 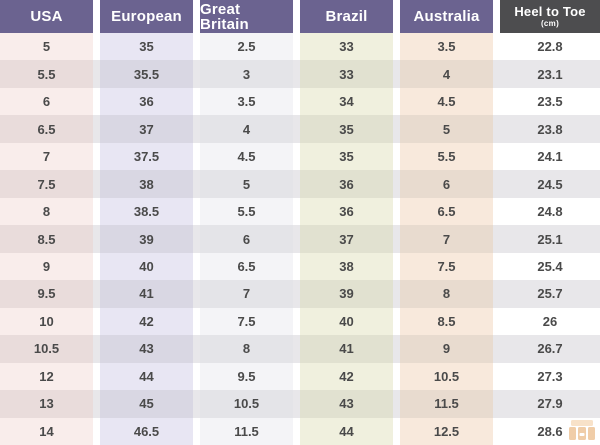 What do you see at coordinates (550, 129) in the screenshot?
I see `table-cell: 23.8` at bounding box center [550, 129].